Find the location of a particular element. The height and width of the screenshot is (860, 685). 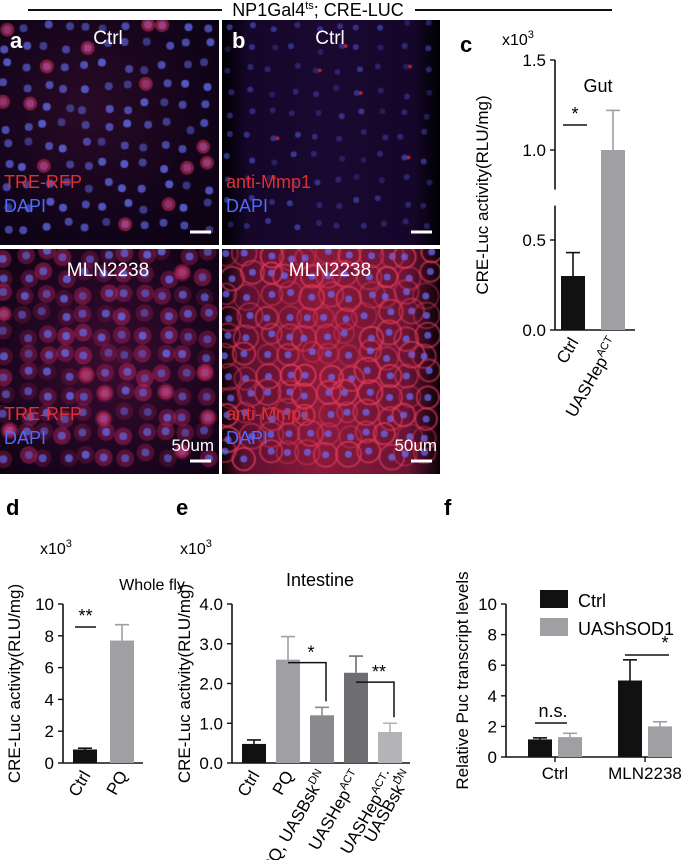

y-tick-label: 0.5 is located at coordinates (534, 240).